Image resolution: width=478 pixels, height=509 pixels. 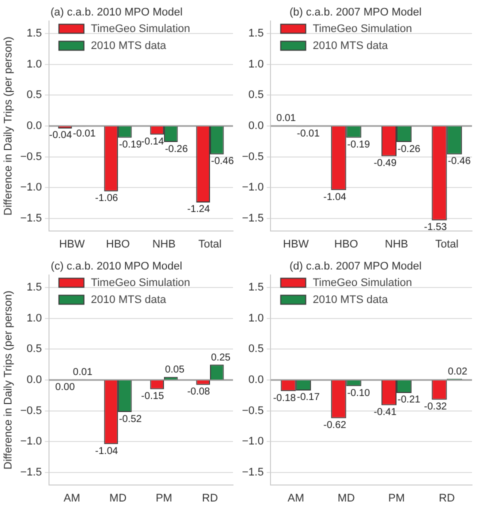 I want to click on data-label: -0.04, so click(x=60, y=136).